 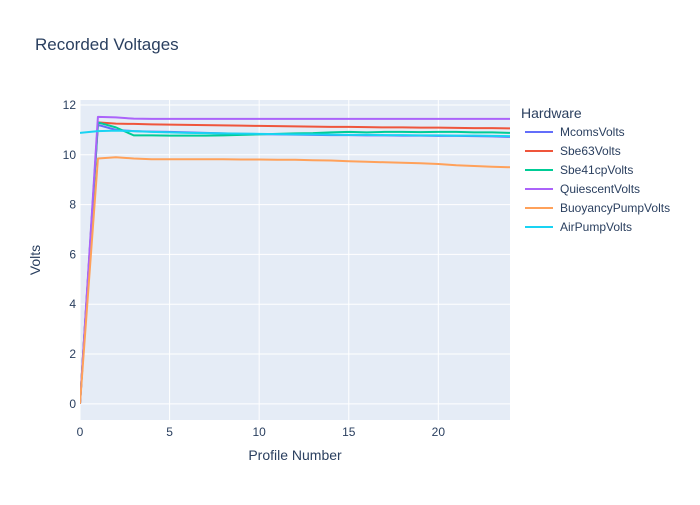 I want to click on x-tick-label: 10, so click(x=259, y=432).